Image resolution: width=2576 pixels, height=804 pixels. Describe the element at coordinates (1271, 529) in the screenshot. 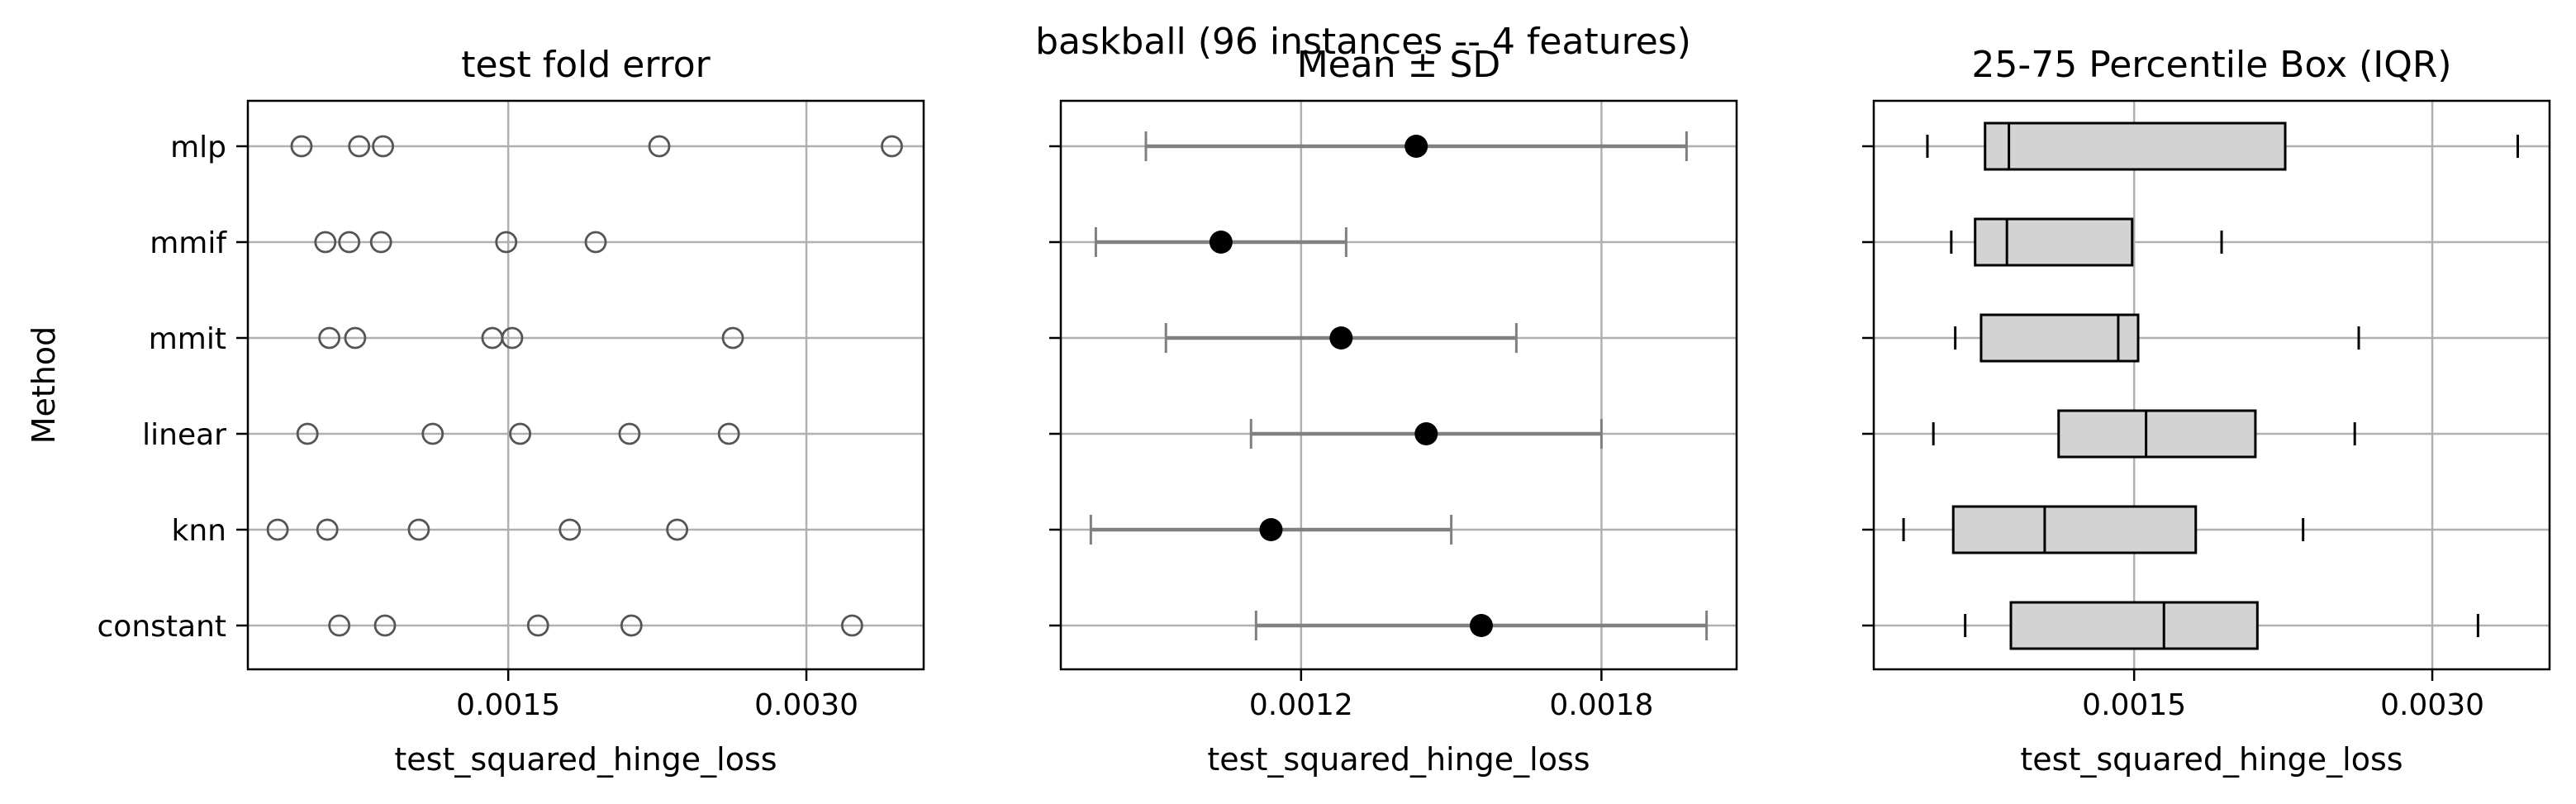

I see `mean-point-knn` at that location.